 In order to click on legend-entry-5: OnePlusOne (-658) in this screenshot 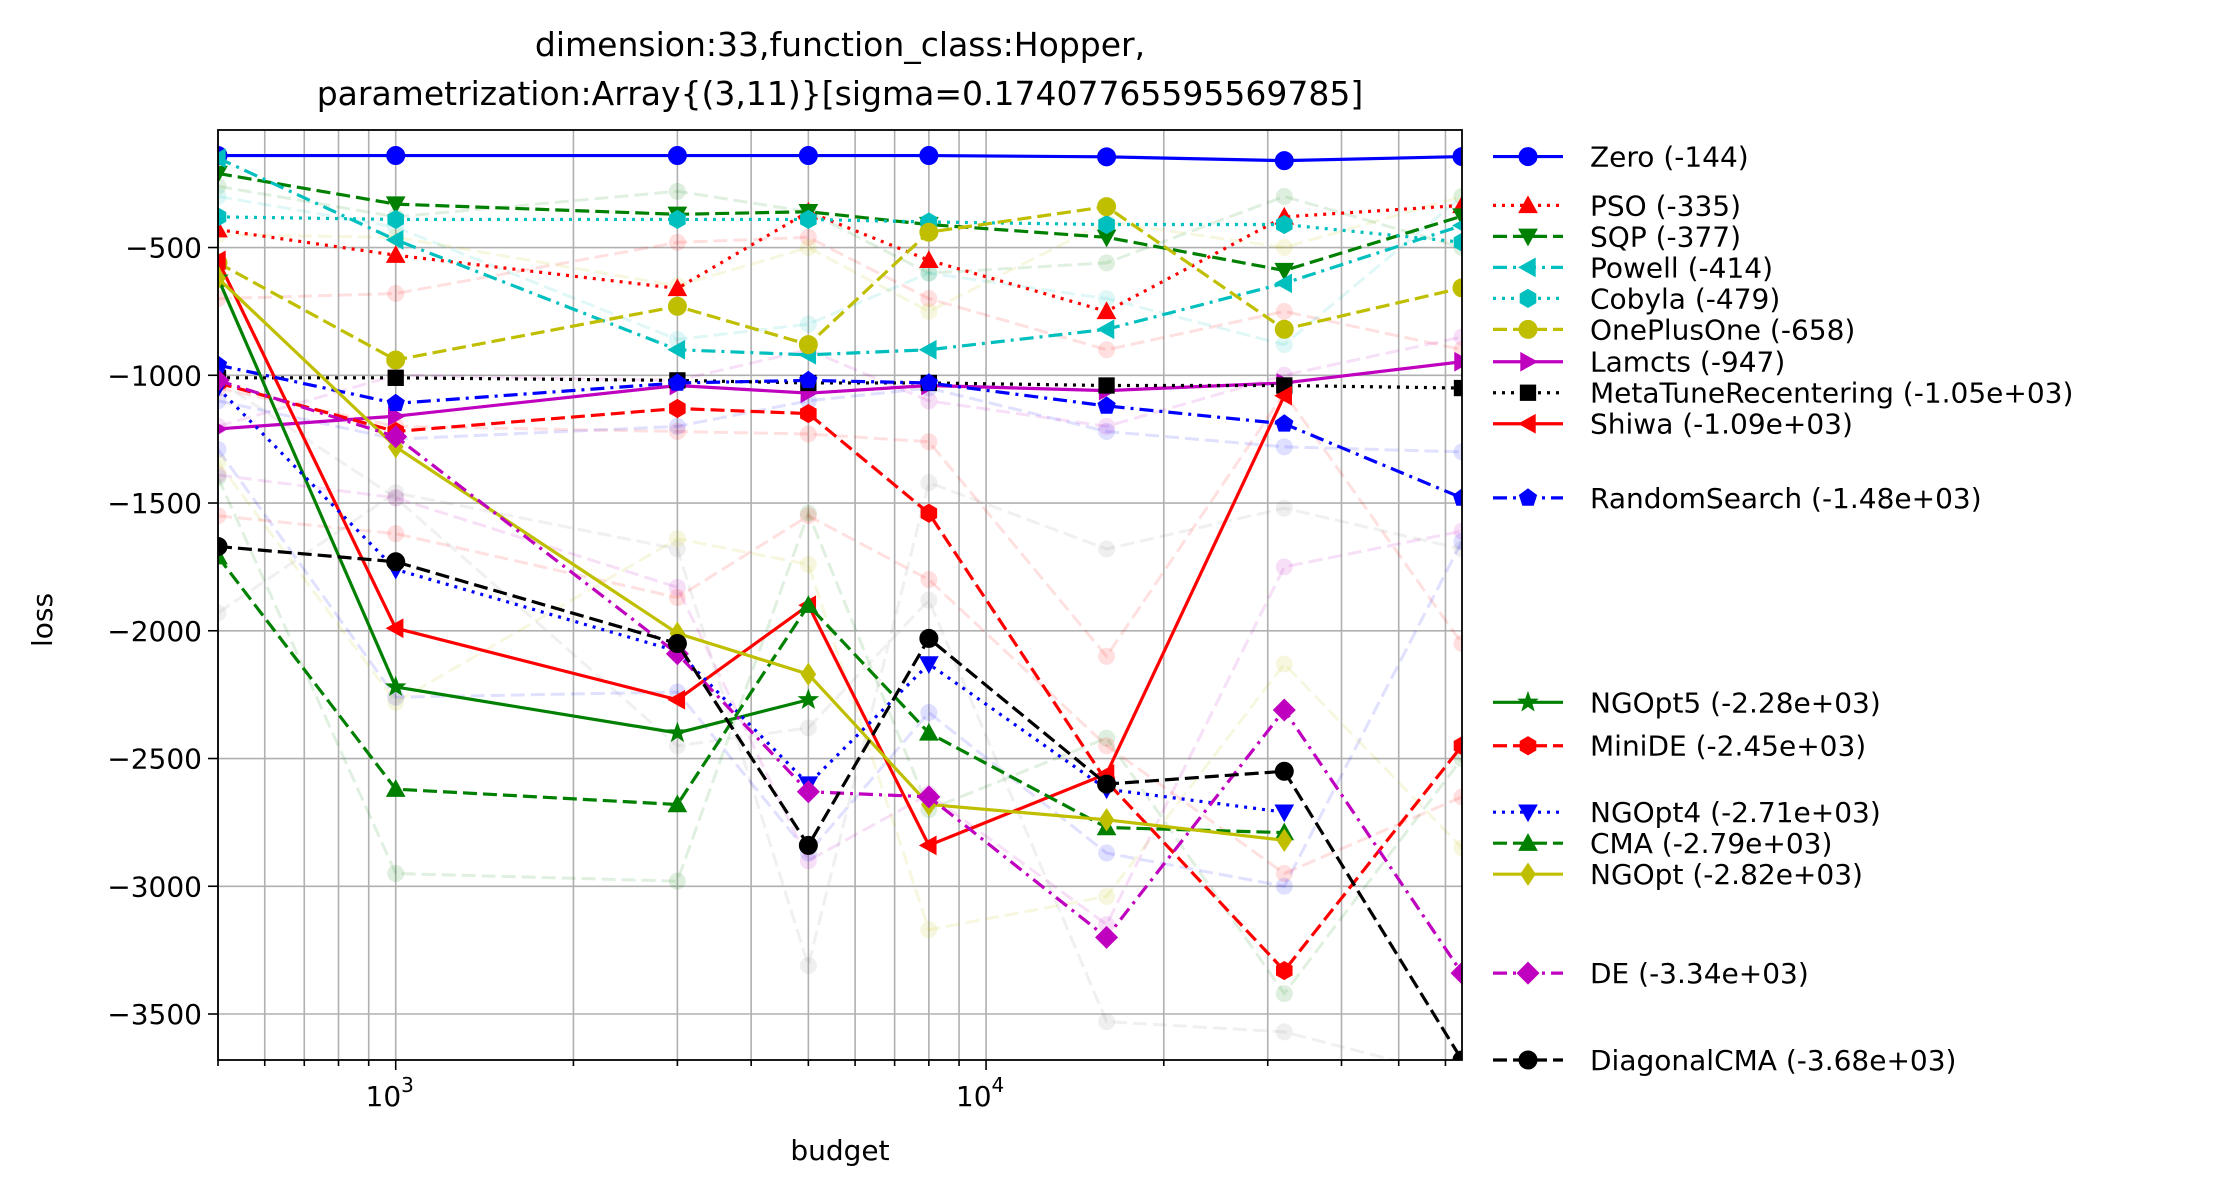, I will do `click(1674, 329)`.